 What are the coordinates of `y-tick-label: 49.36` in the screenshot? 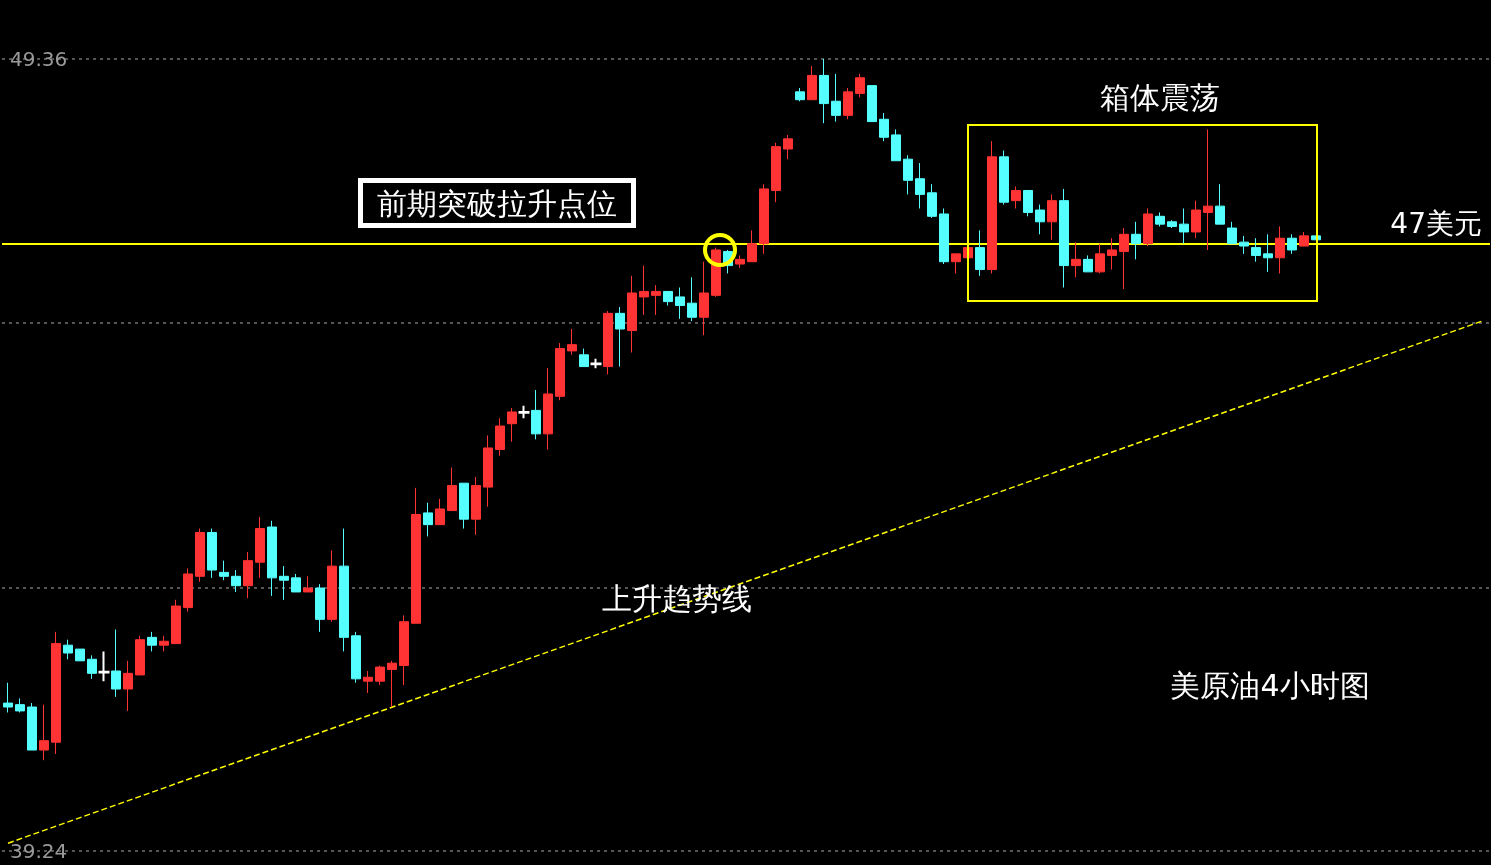 It's located at (39, 59).